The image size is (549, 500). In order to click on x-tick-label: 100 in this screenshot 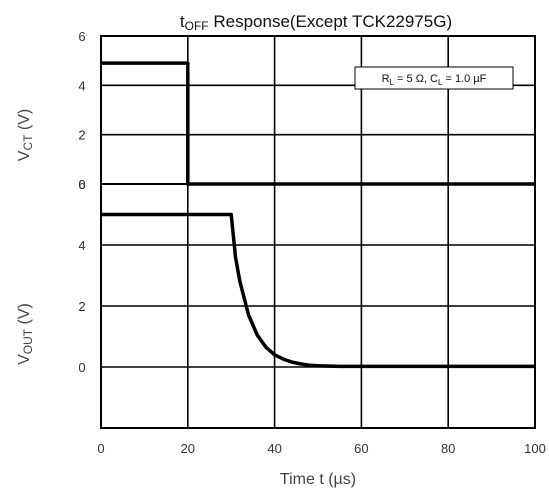, I will do `click(535, 448)`.